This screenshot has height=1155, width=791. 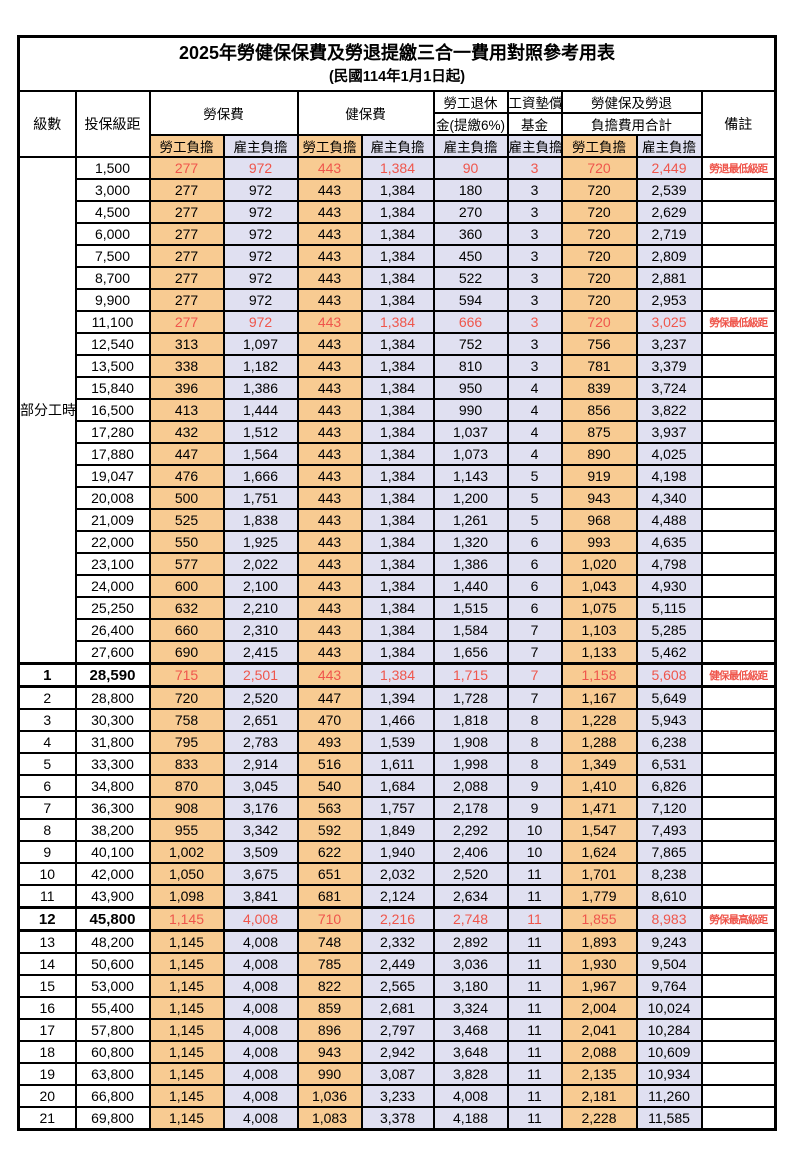 I want to click on table-row: 11,100 277 972 443 1,384 666 3 720 3,025 勞保最低級距, so click(x=398, y=322).